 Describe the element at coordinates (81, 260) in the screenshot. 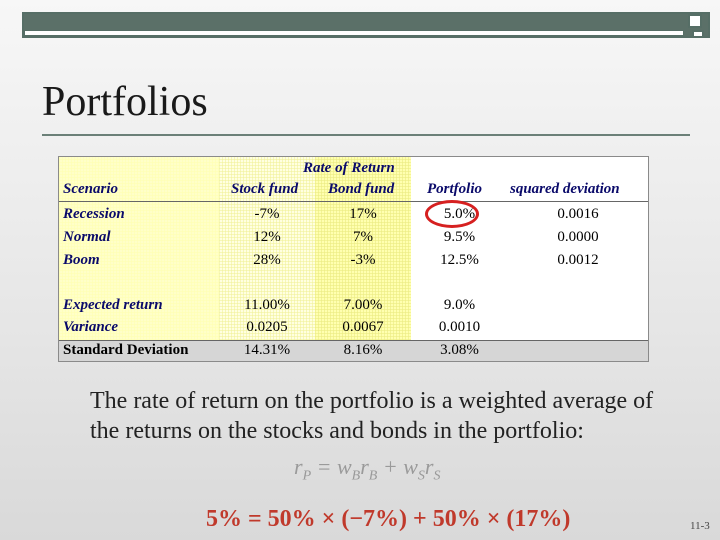

I see `row-label-boom: Boom` at that location.